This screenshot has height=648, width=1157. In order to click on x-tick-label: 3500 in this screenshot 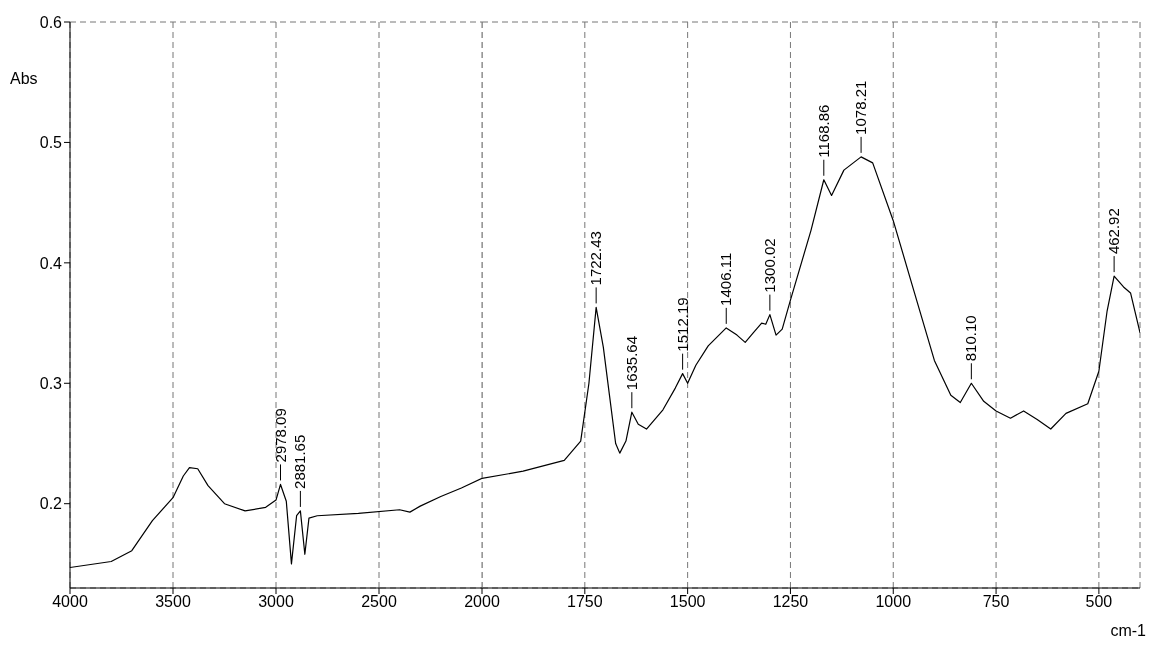, I will do `click(173, 602)`.